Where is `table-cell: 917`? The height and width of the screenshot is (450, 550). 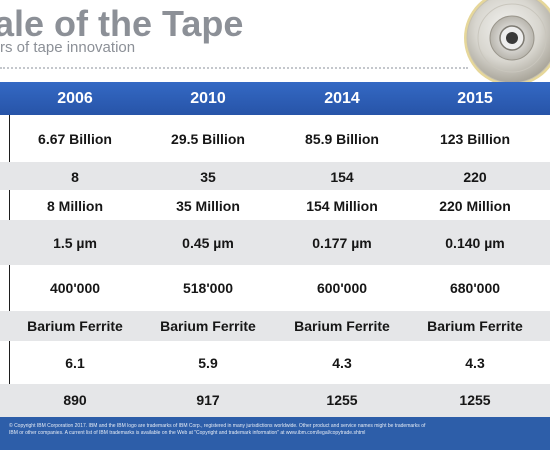 table-cell: 917 is located at coordinates (208, 400).